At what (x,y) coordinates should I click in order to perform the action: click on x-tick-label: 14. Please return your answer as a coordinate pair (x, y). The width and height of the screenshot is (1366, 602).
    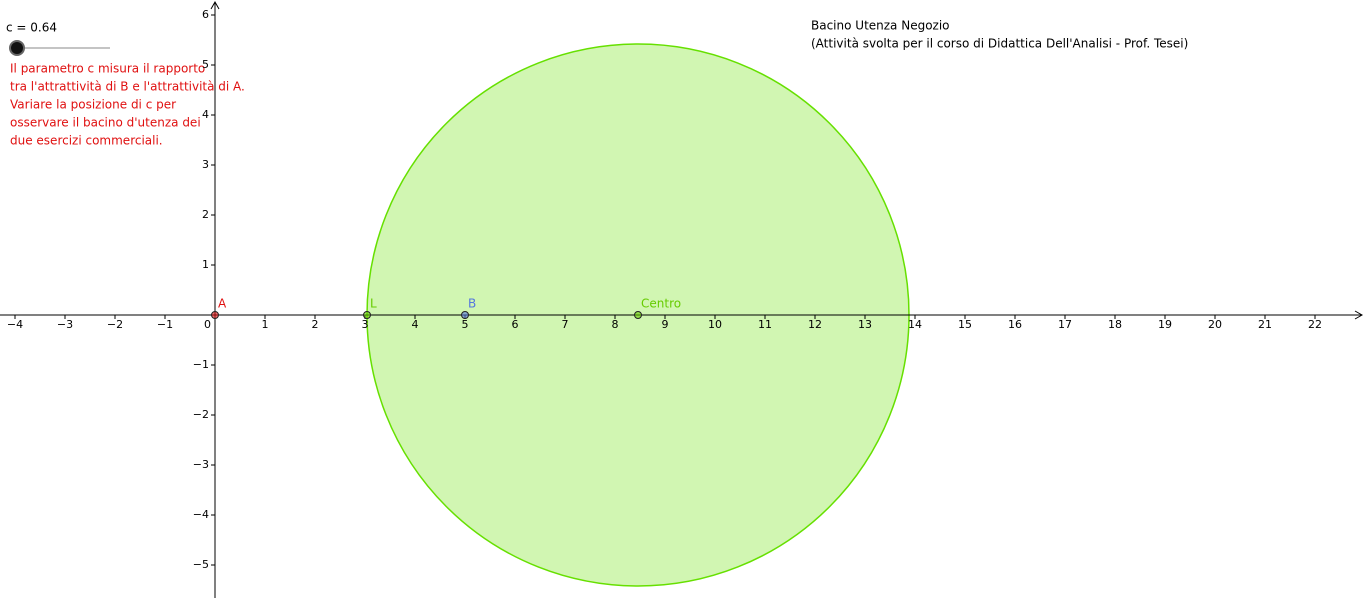
    Looking at the image, I should click on (915, 324).